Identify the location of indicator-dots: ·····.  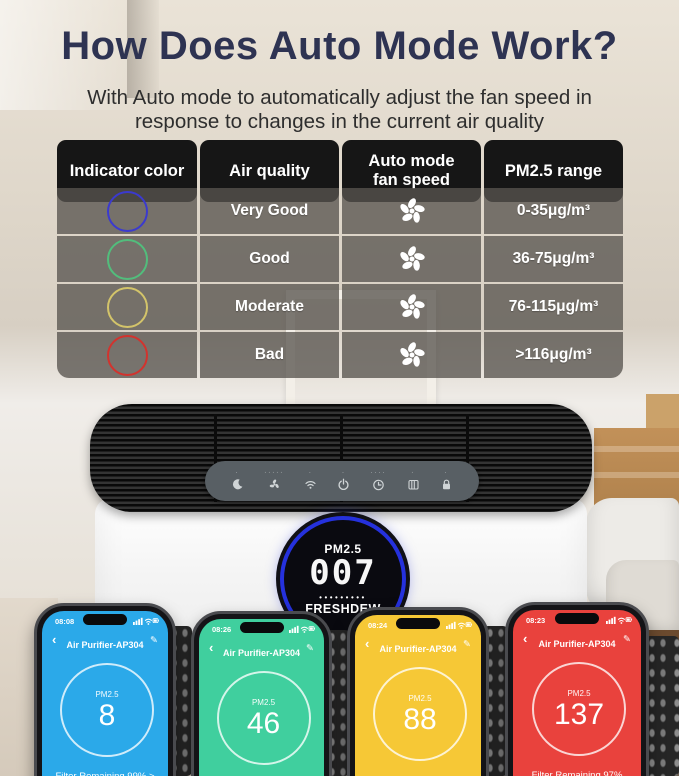
(274, 473).